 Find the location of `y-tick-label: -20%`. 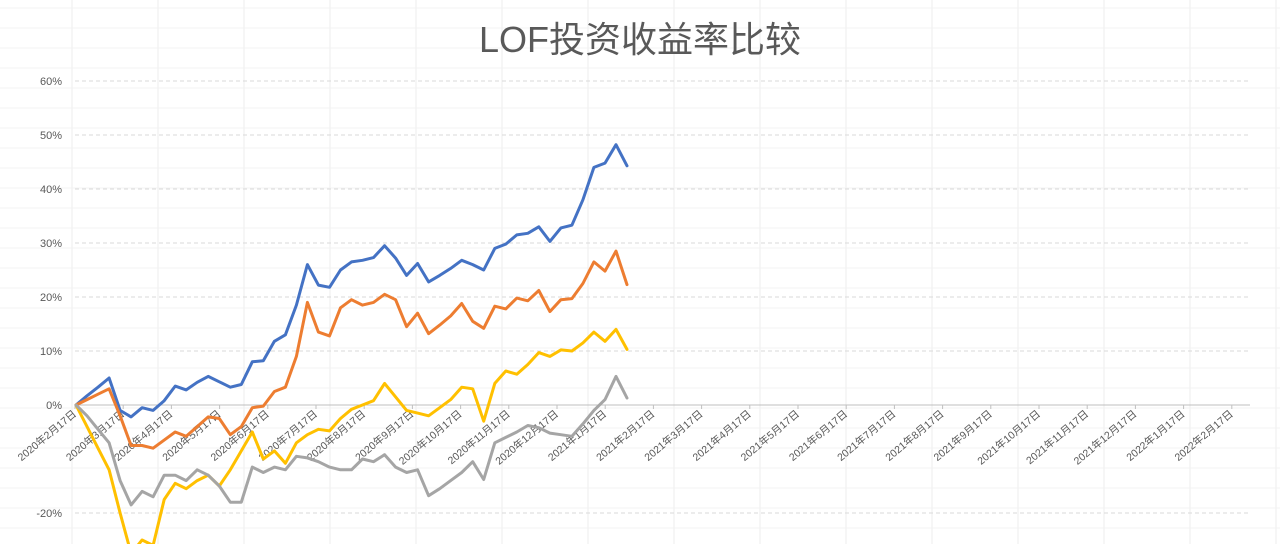

y-tick-label: -20% is located at coordinates (49, 514).